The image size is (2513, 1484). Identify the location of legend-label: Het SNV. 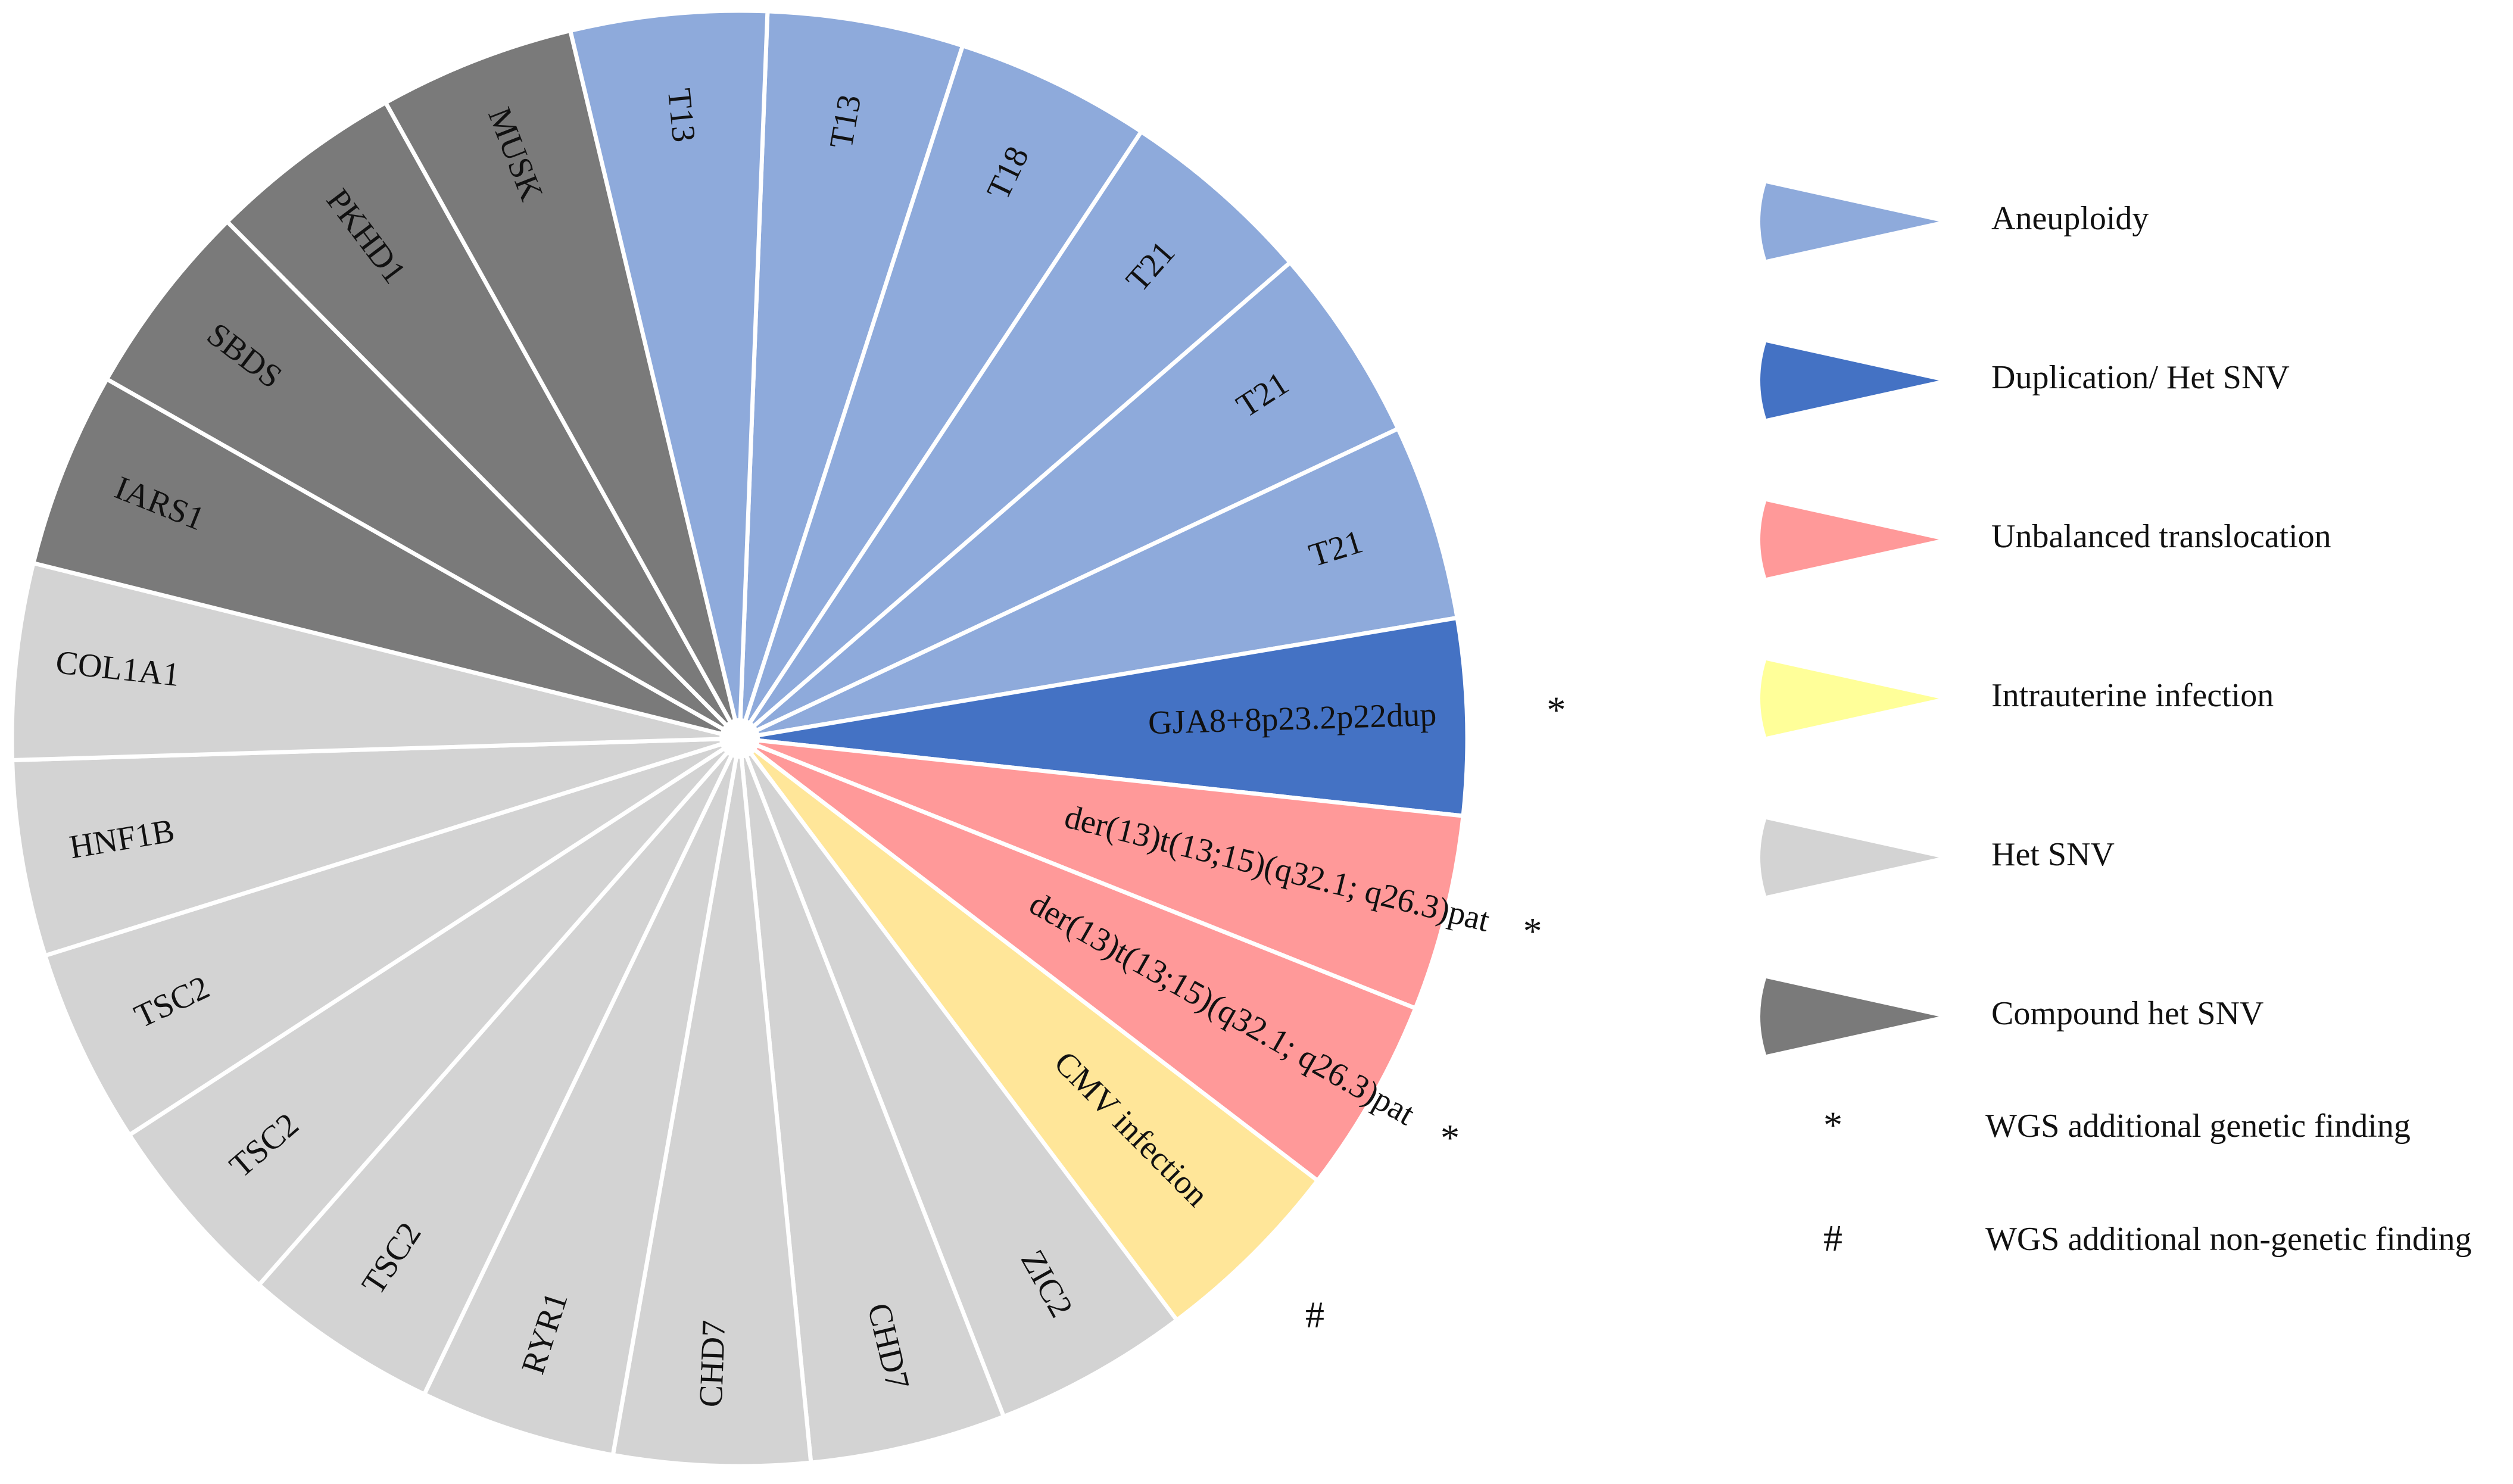
(2053, 855).